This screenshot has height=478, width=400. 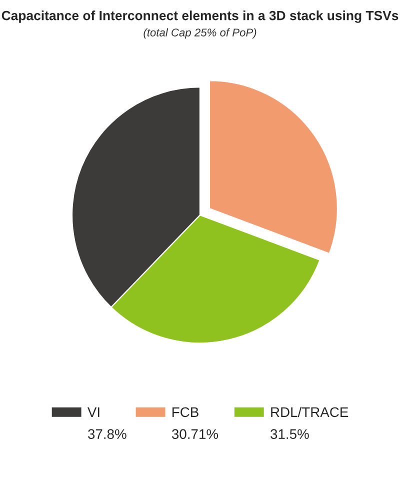 What do you see at coordinates (195, 434) in the screenshot?
I see `data-label: 30.71%` at bounding box center [195, 434].